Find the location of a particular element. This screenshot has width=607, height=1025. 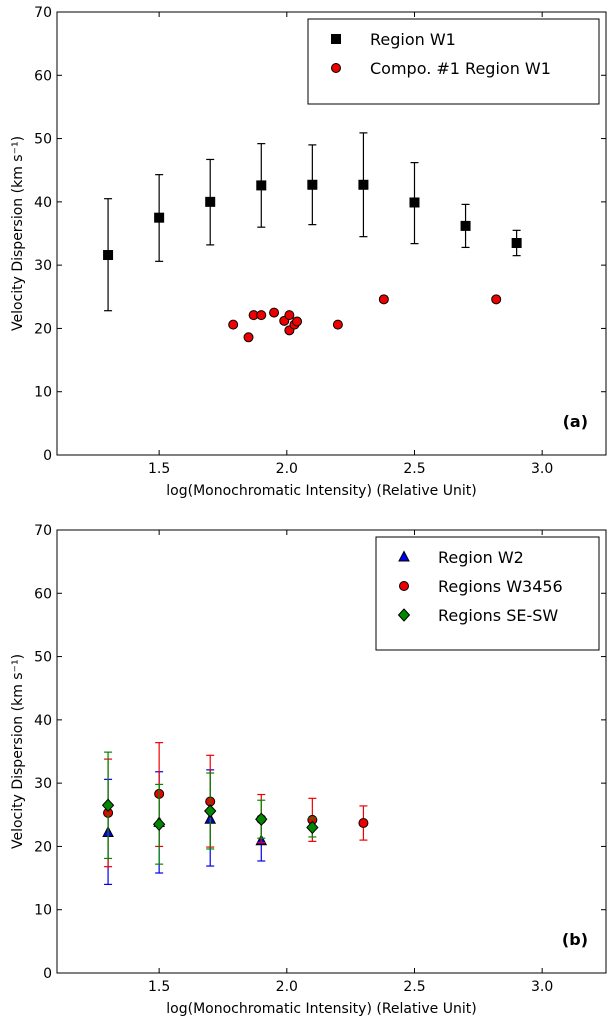

legend: Region W2 Regions W3456 Regions SE-SW is located at coordinates (487, 593).